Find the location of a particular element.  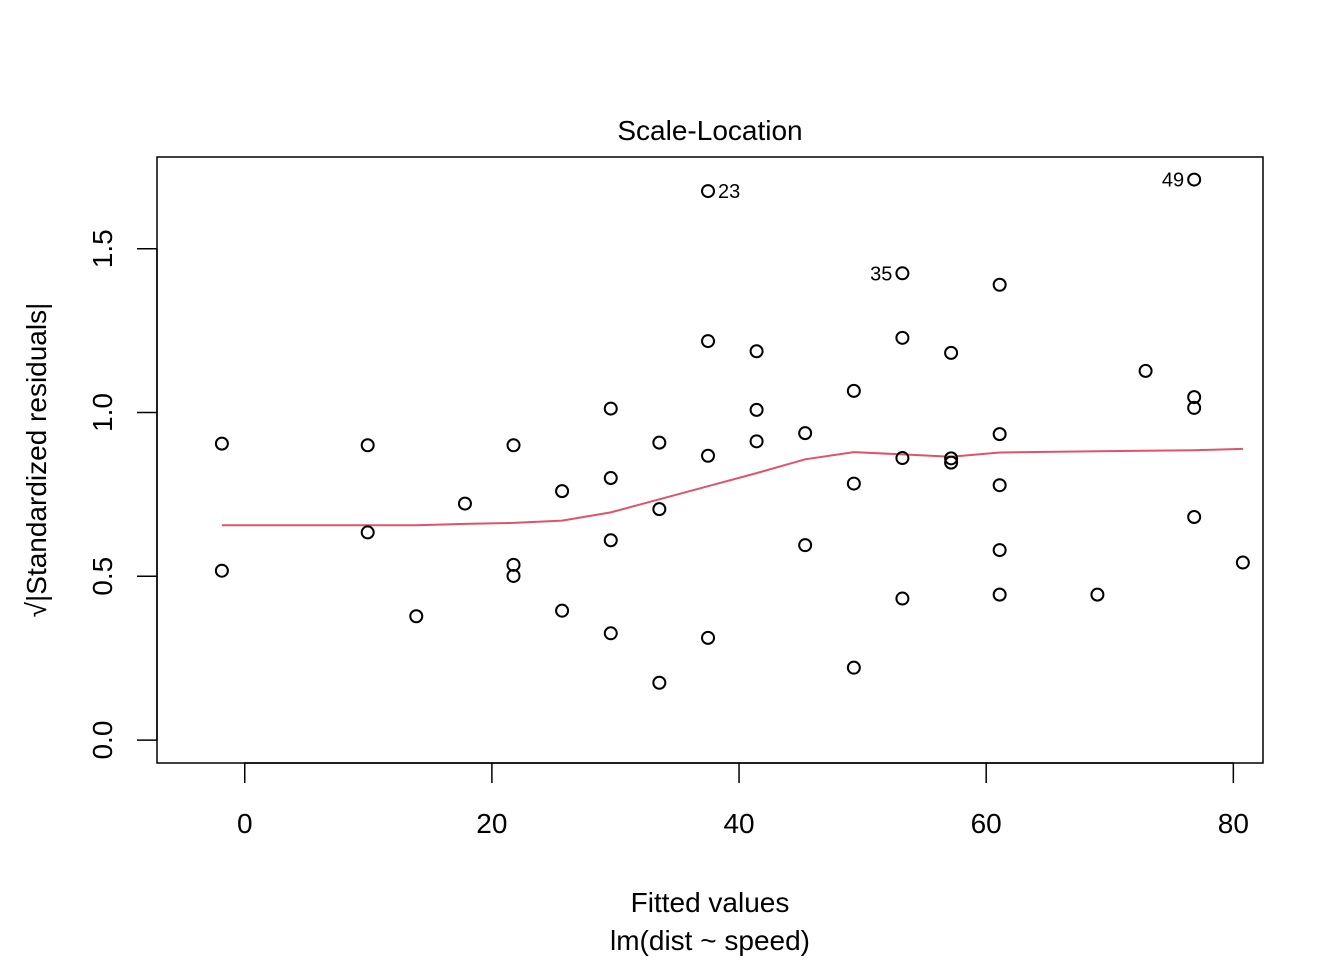

smooth-line is located at coordinates (732, 487).